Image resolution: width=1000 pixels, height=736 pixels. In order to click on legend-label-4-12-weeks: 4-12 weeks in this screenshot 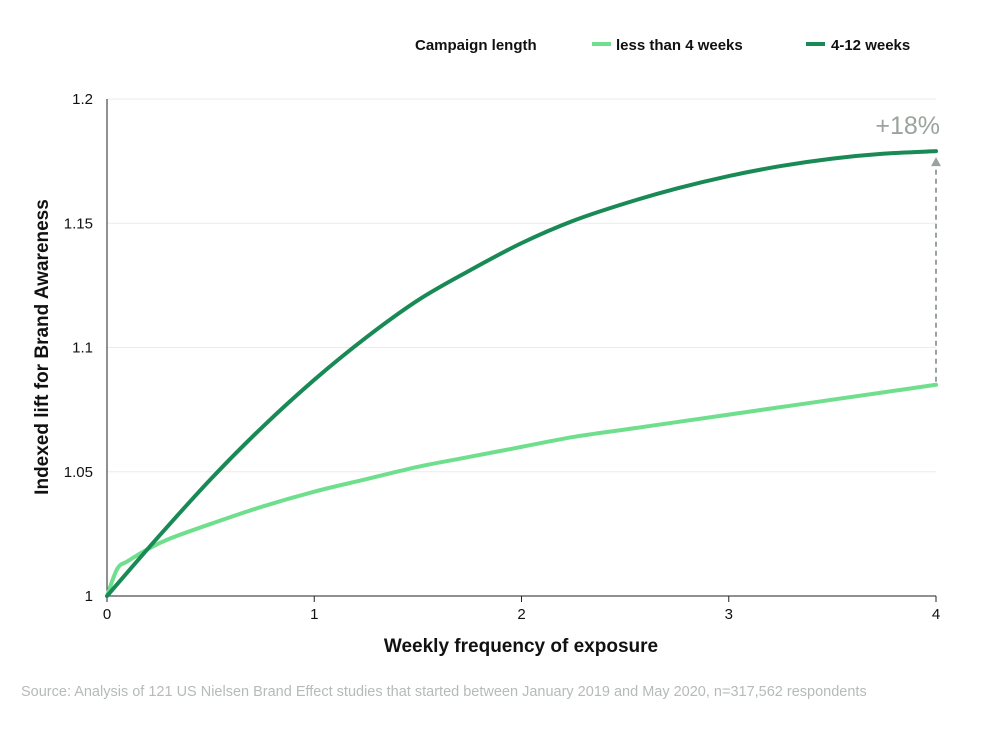, I will do `click(870, 45)`.